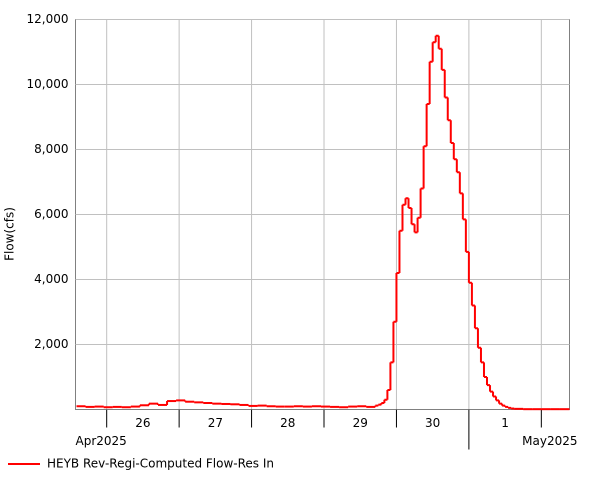 Image resolution: width=601 pixels, height=480 pixels. Describe the element at coordinates (48, 84) in the screenshot. I see `y-tick-label: 10,000` at that location.